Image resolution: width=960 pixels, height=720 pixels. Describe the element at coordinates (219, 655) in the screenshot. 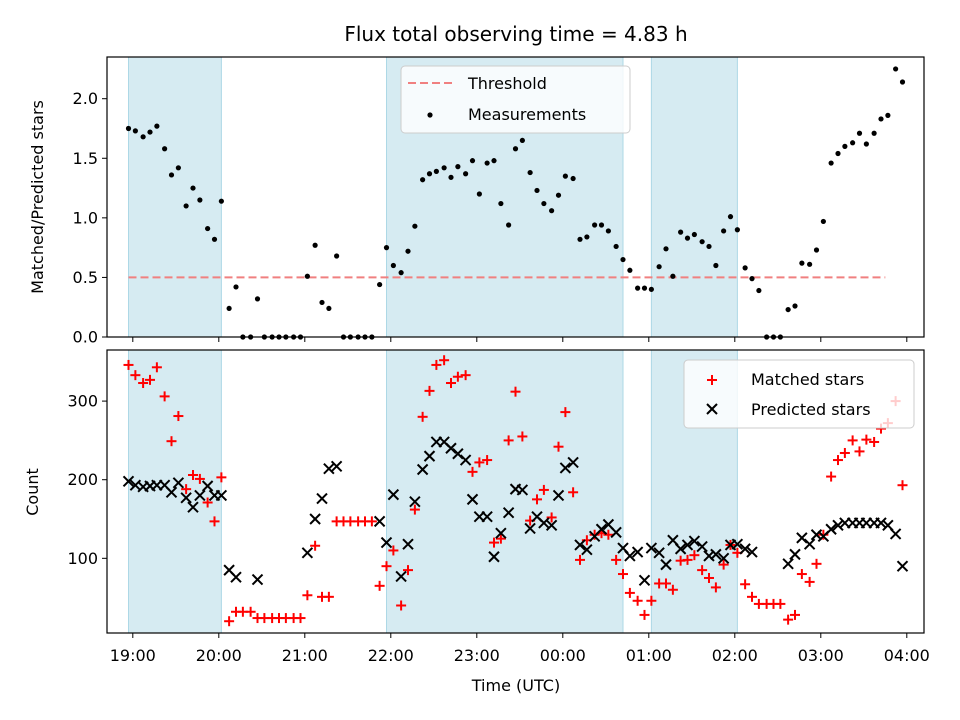

I see `x-tick-label: 20:00` at that location.